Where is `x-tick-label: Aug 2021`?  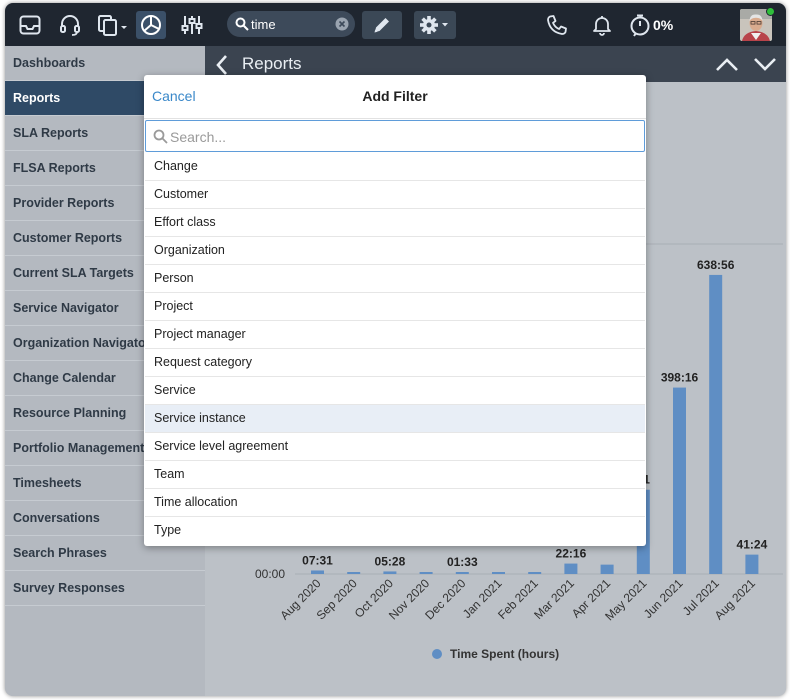
x-tick-label: Aug 2021 is located at coordinates (735, 599).